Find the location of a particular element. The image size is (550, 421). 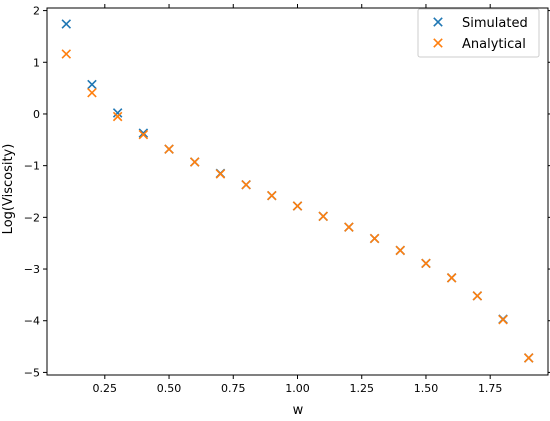

x-tick-label: 0.75 is located at coordinates (233, 388).